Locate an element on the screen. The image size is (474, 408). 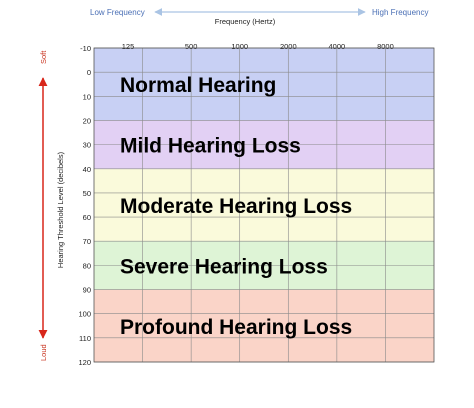
y-axis-title: Hearing Threshold Level (decibels) is located at coordinates (60, 209).